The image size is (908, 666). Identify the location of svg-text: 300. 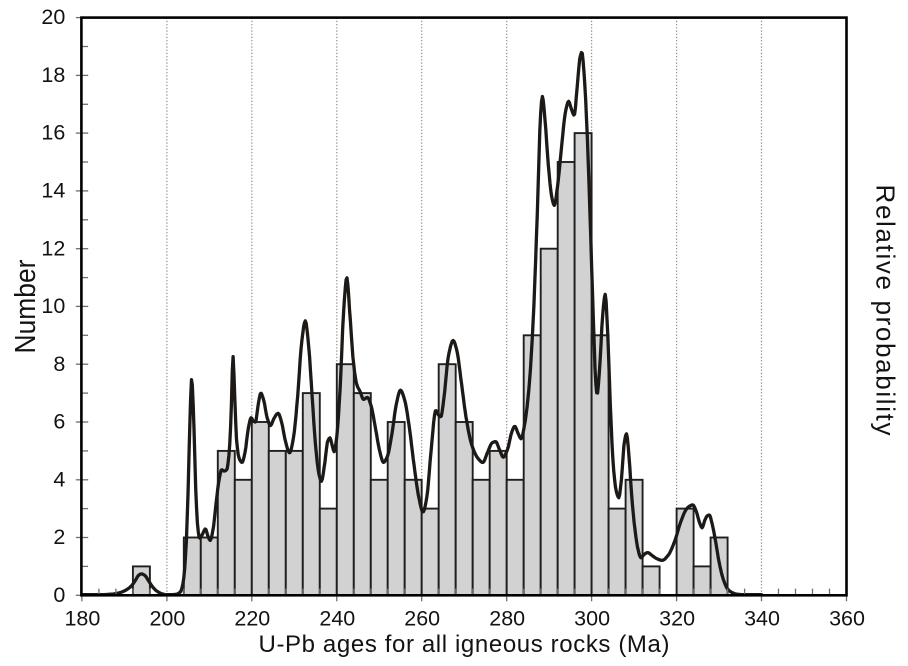
(592, 618).